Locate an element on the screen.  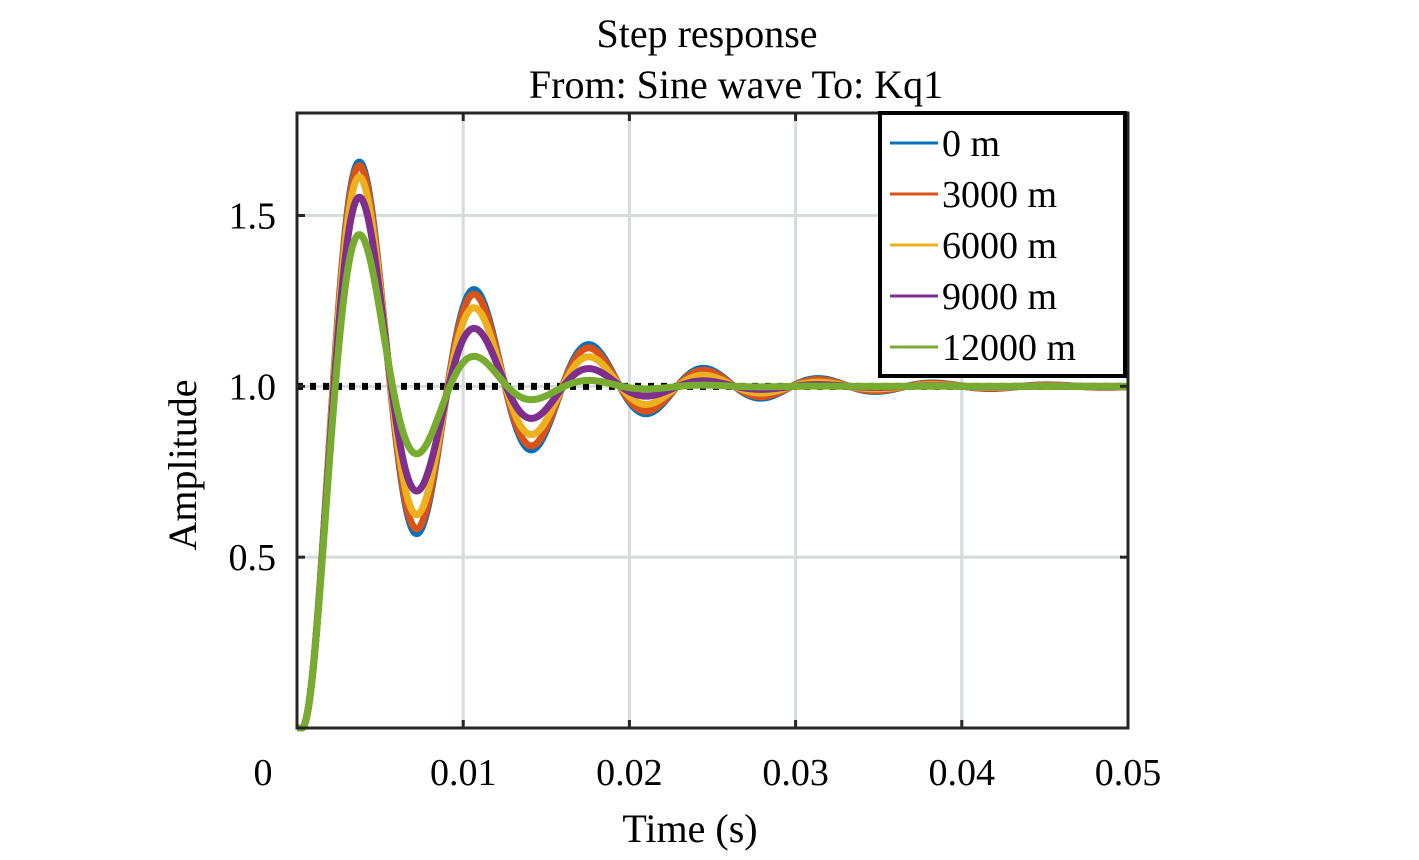
y-axis-label: Amplitude is located at coordinates (182, 464).